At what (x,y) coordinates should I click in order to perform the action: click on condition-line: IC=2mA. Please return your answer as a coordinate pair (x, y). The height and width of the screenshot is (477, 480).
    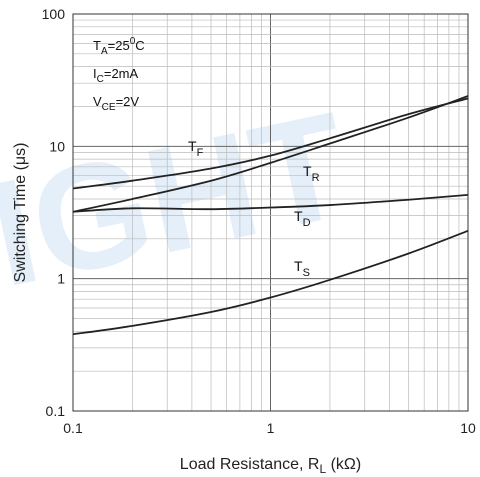
    Looking at the image, I should click on (116, 75).